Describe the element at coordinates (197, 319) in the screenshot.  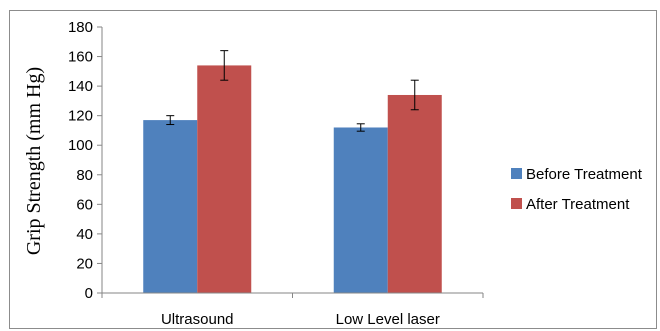
I see `x-category-label: Ultrasound` at that location.